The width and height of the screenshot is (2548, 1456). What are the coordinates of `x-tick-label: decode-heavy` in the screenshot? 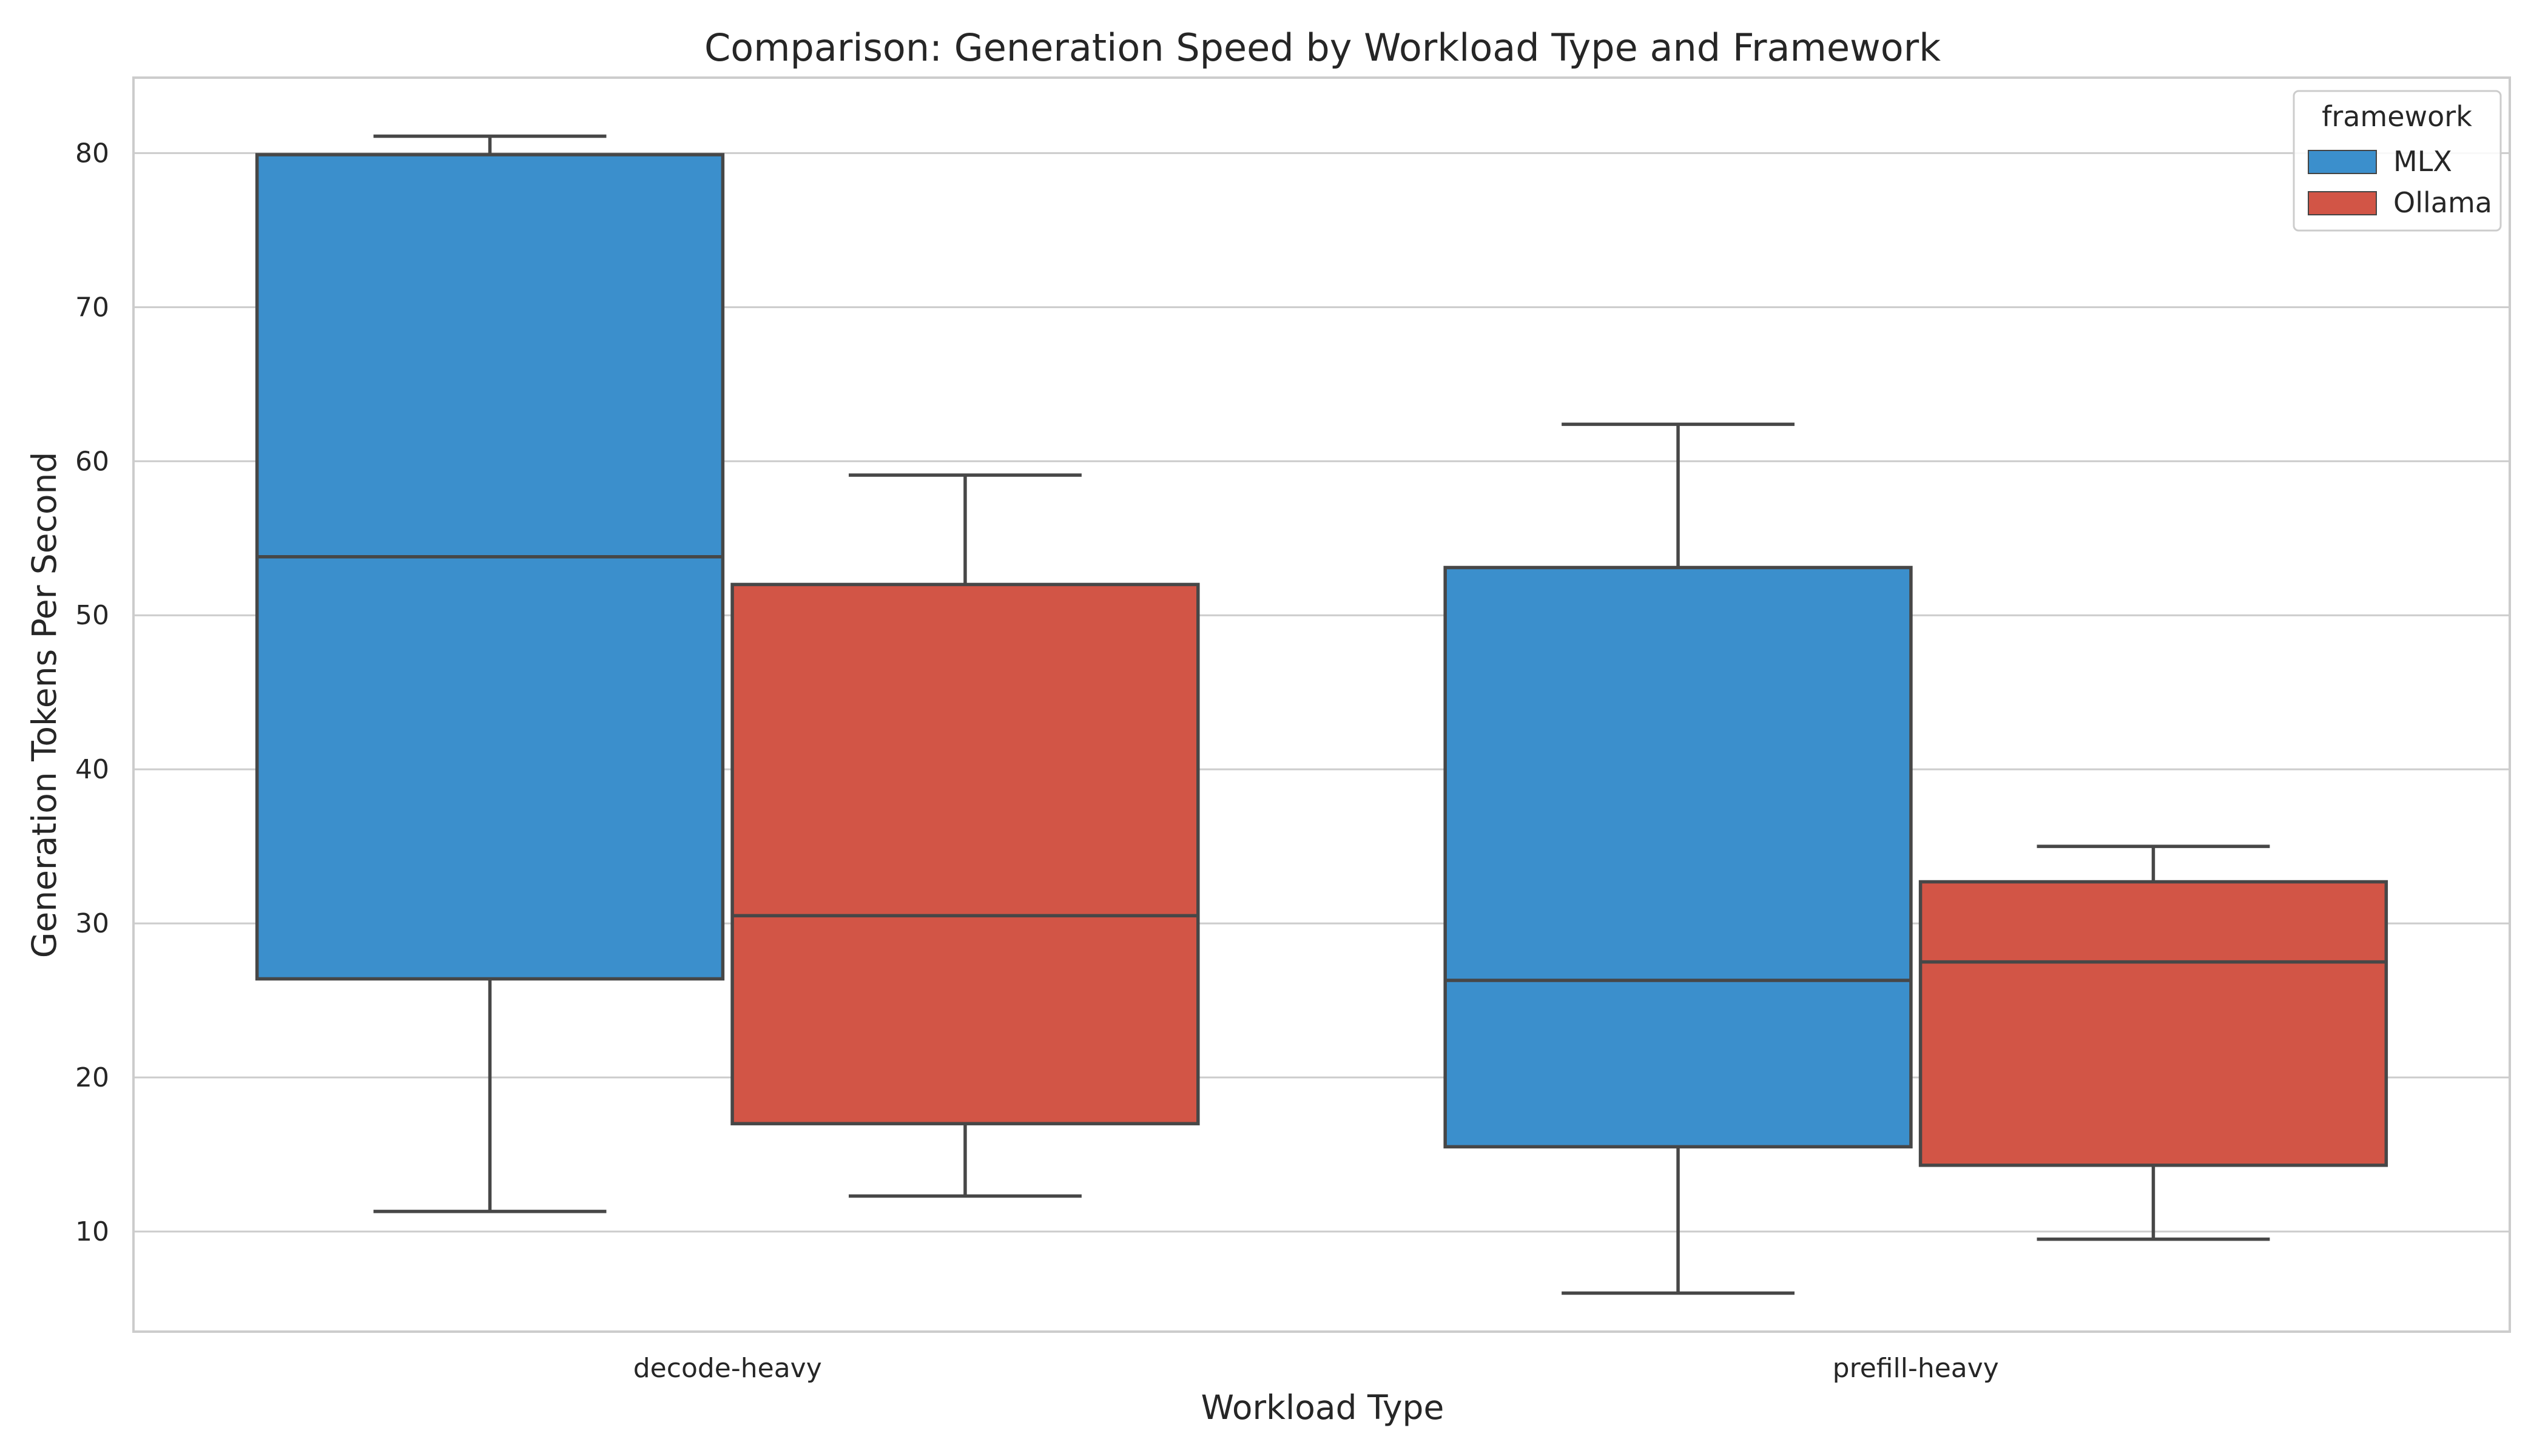 It's located at (727, 1368).